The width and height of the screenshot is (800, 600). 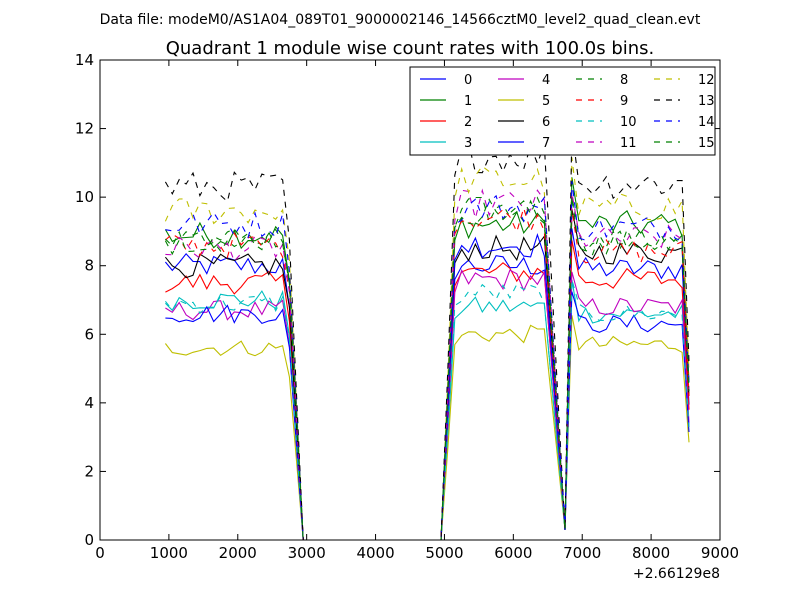 What do you see at coordinates (676, 574) in the screenshot?
I see `x-offset-label: +2.66129e8` at bounding box center [676, 574].